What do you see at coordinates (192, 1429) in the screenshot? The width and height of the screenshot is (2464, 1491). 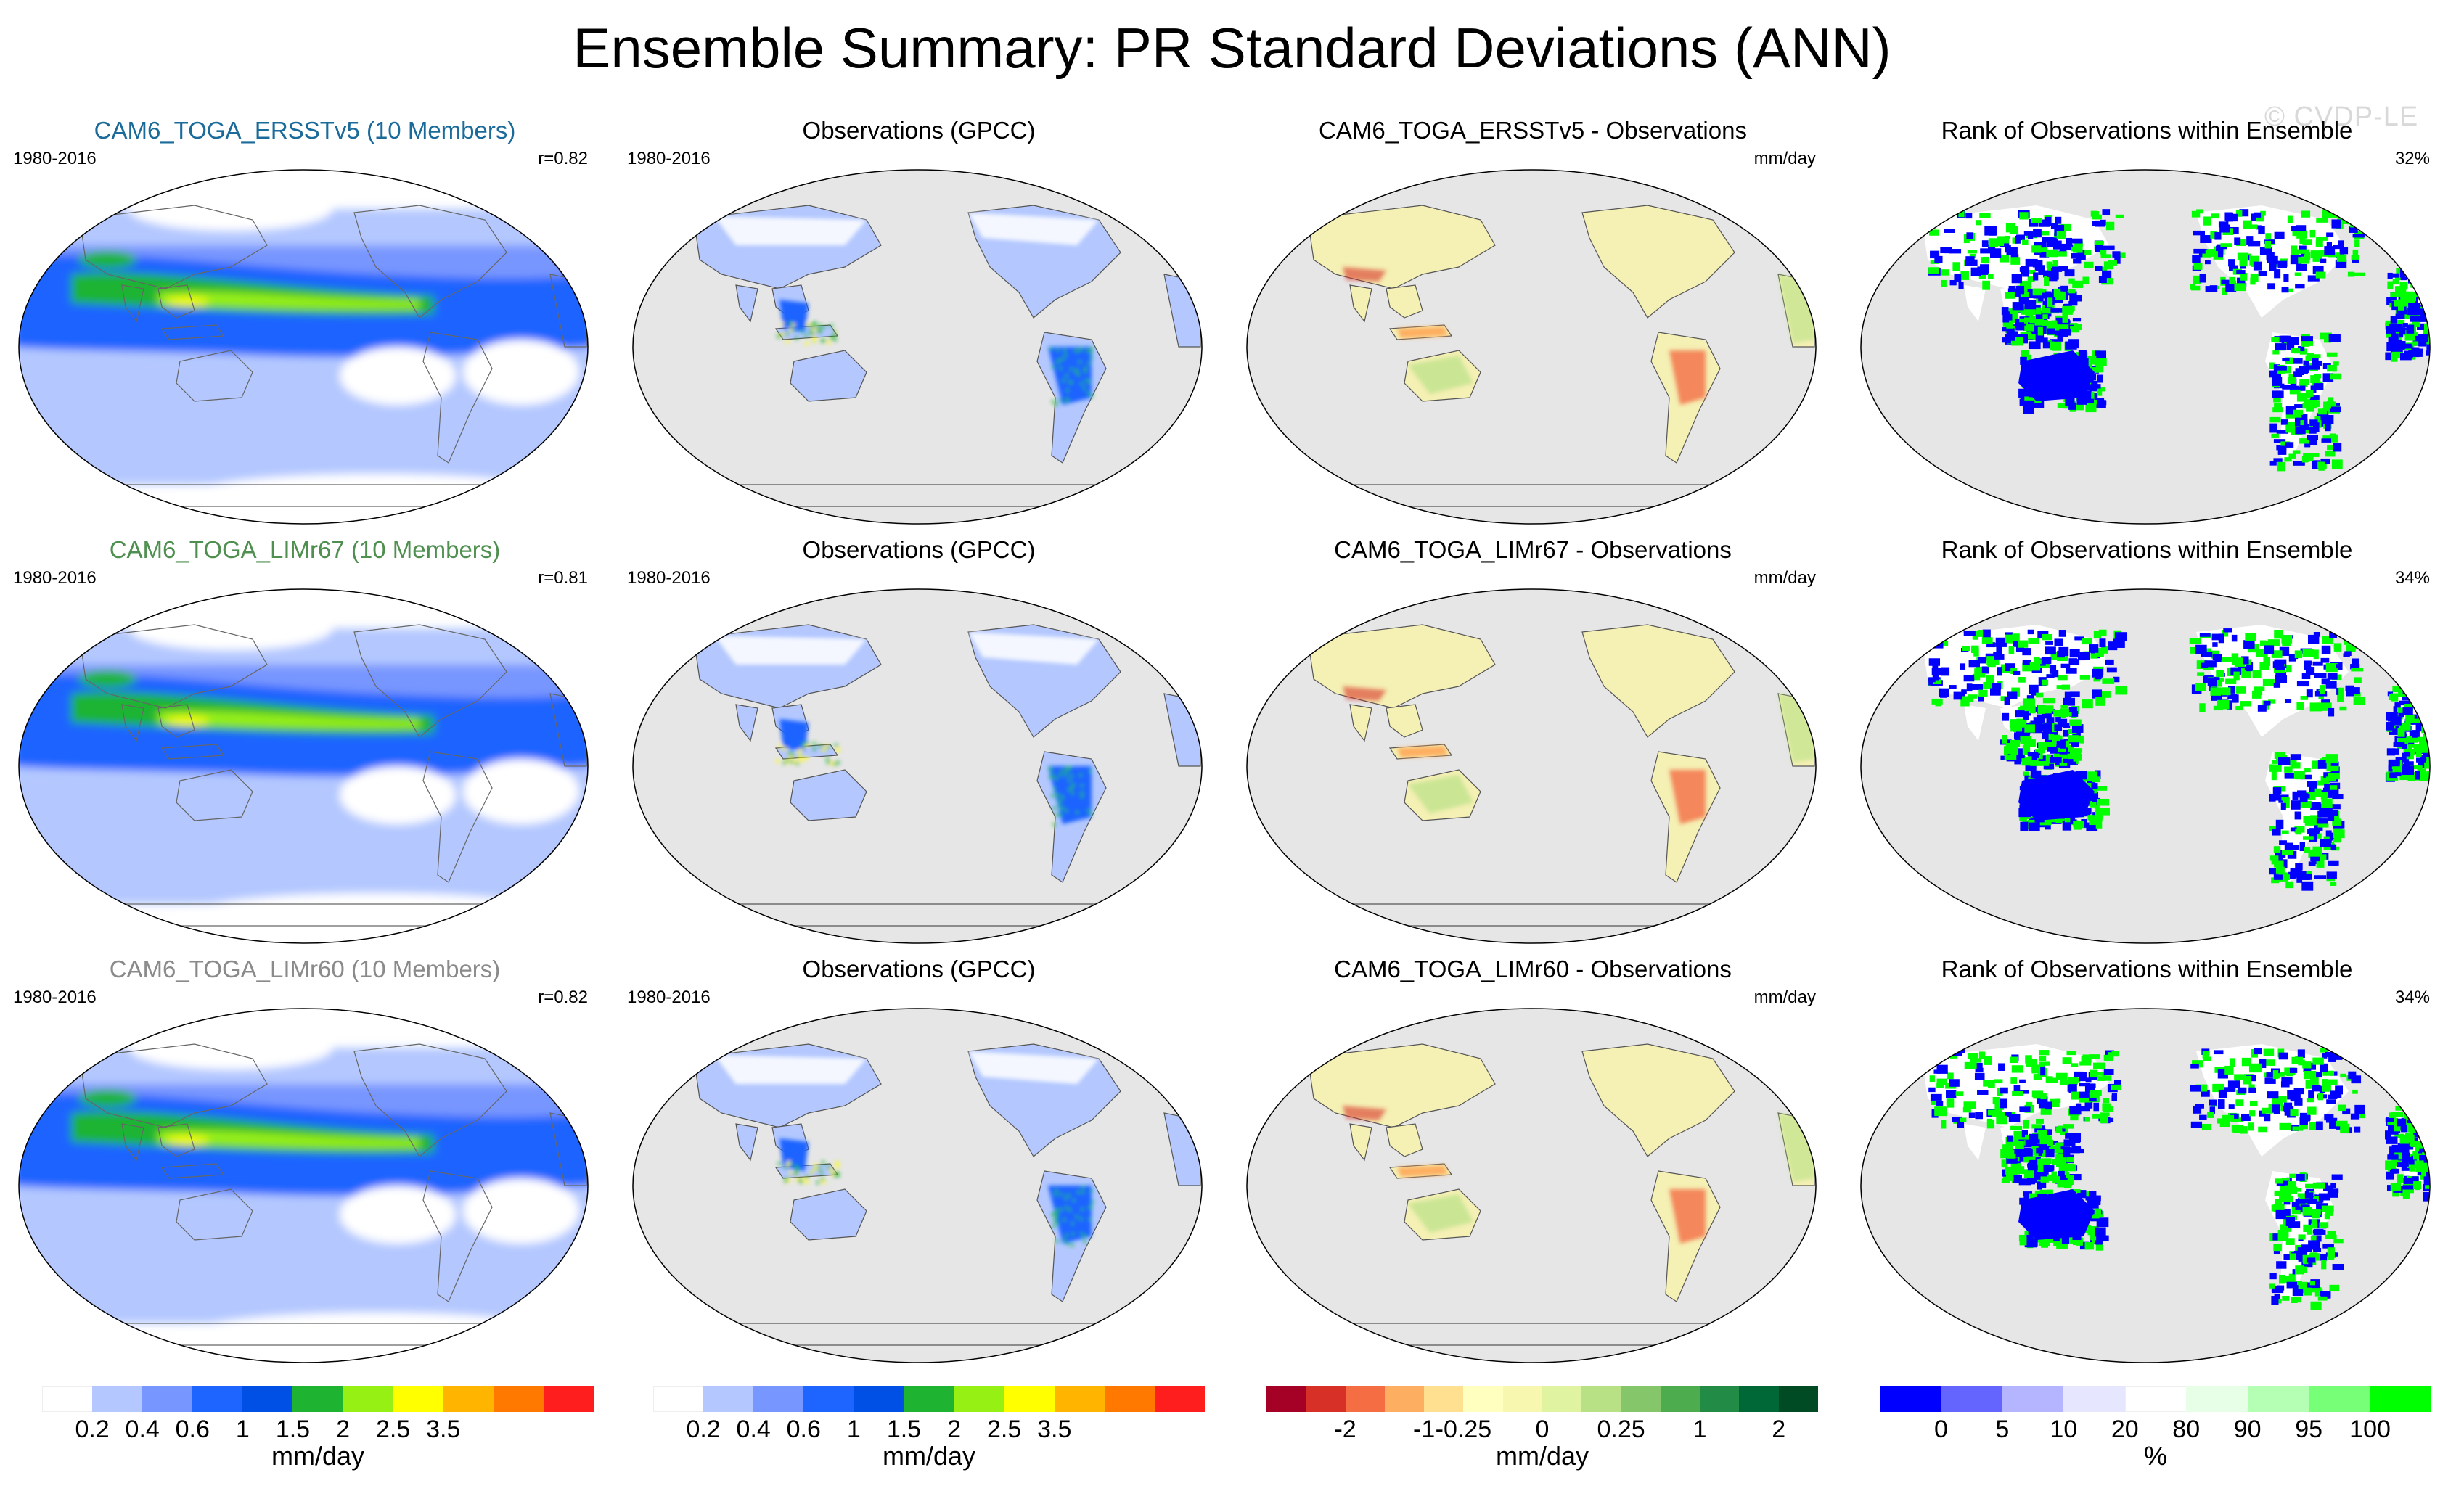 I see `colorbar-tick-label: 0.6` at bounding box center [192, 1429].